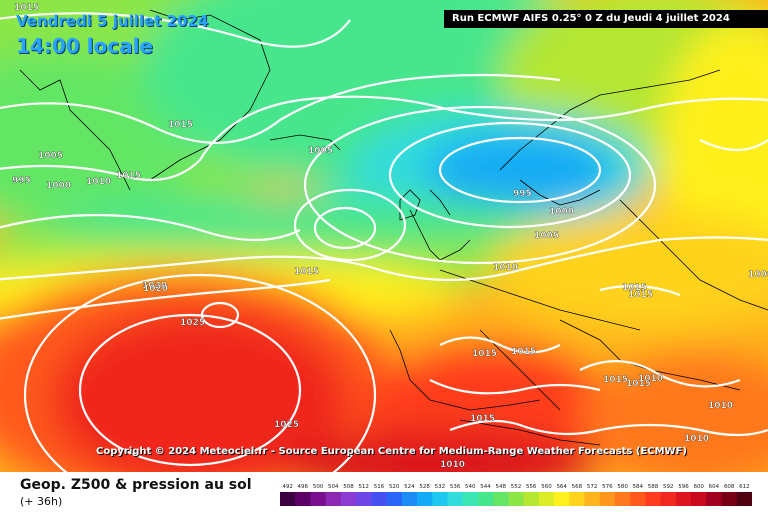 This screenshot has width=768, height=512. I want to click on legend-tick: 560, so click(546, 487).